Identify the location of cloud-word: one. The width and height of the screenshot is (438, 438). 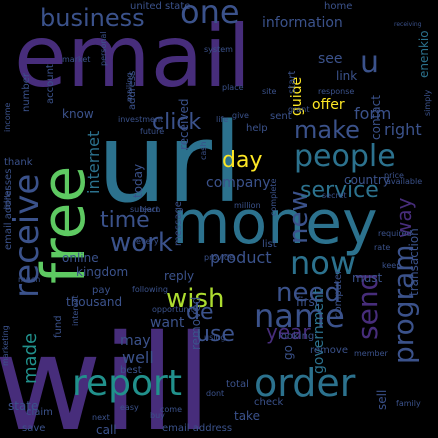
(210, 15).